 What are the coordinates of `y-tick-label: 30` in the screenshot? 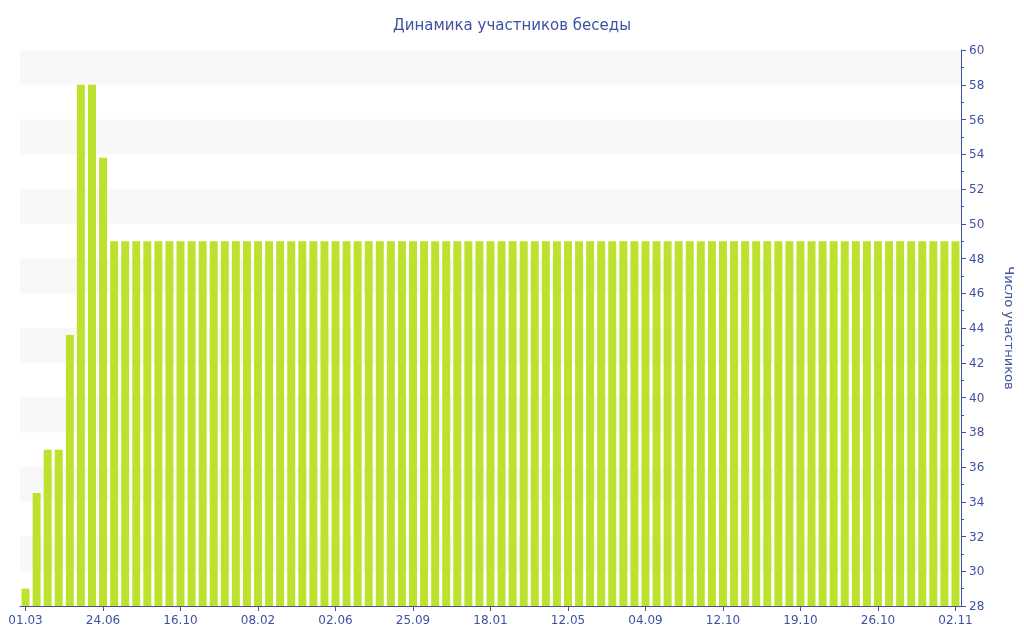 It's located at (977, 571).